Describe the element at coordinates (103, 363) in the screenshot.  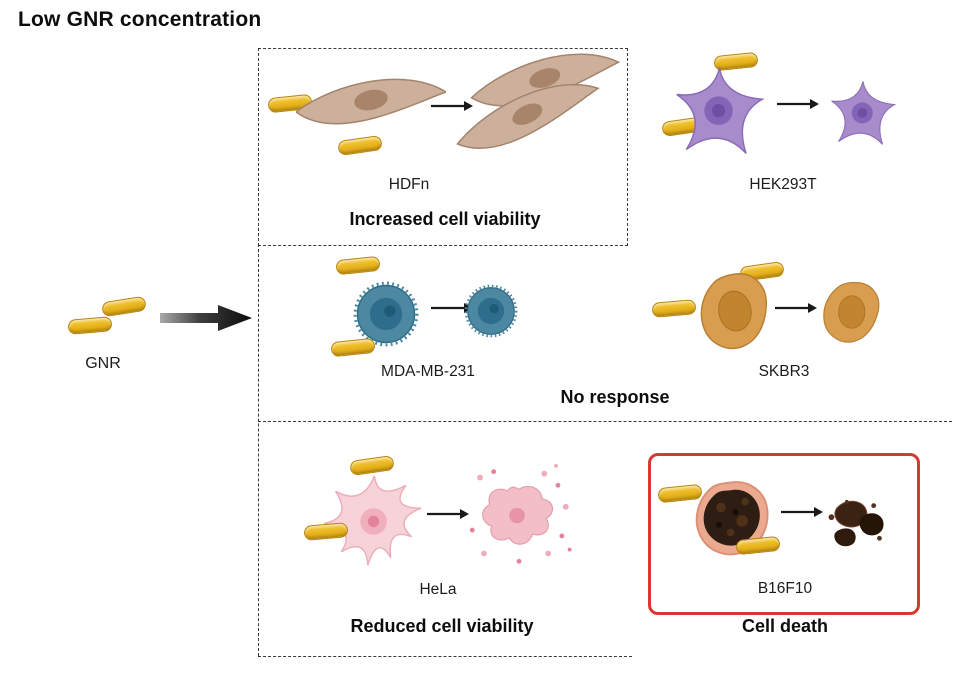
I see `gnr-label: GNR` at that location.